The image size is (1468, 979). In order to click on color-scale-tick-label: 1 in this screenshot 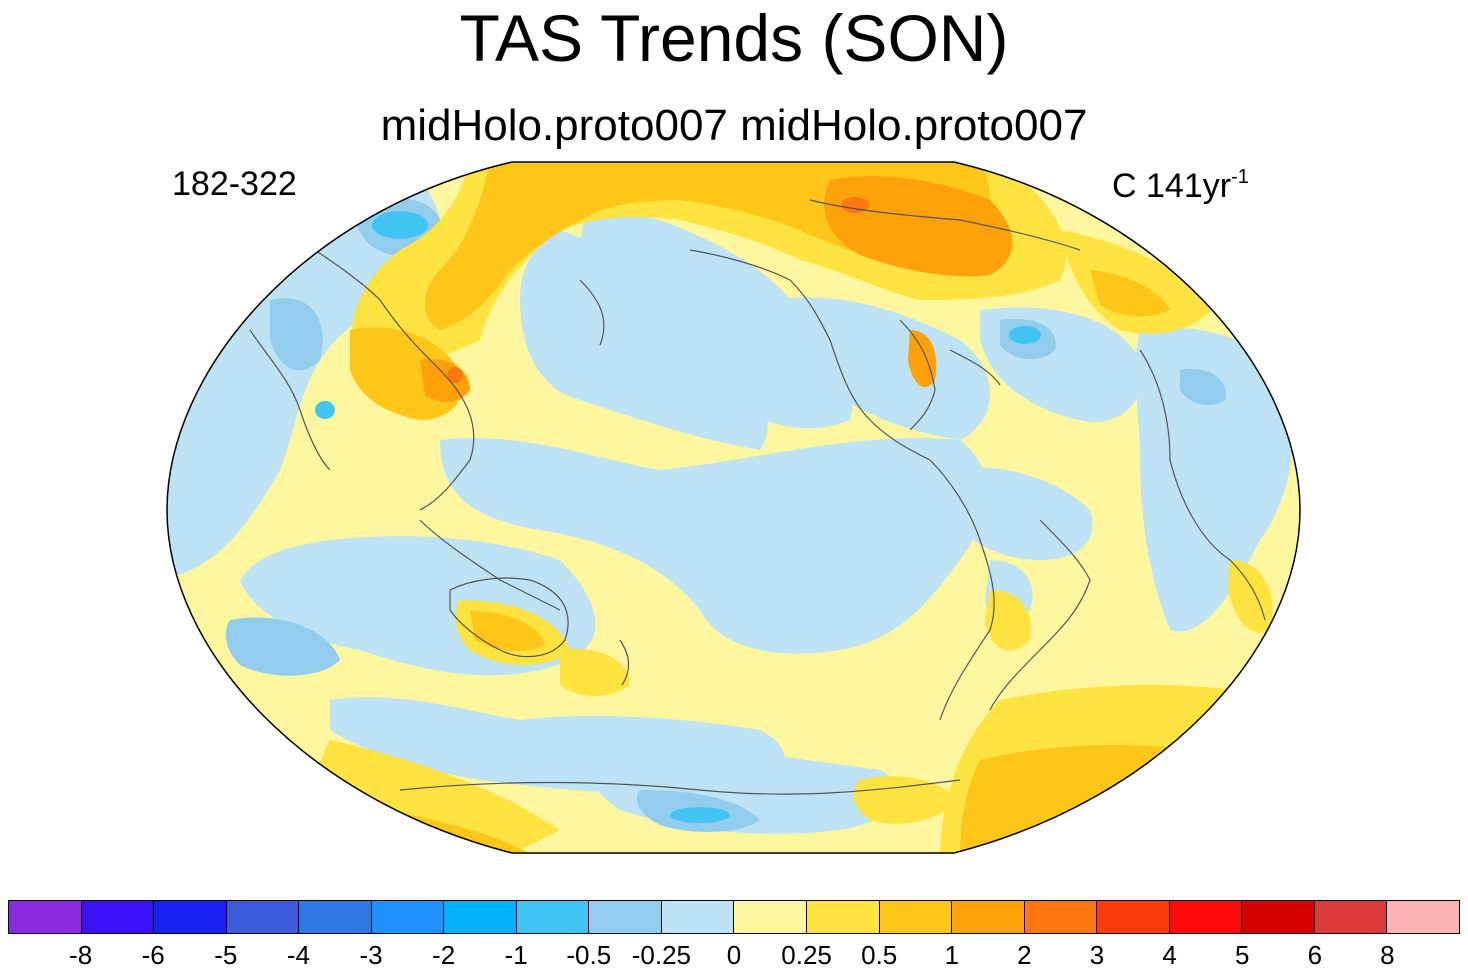, I will do `click(952, 955)`.